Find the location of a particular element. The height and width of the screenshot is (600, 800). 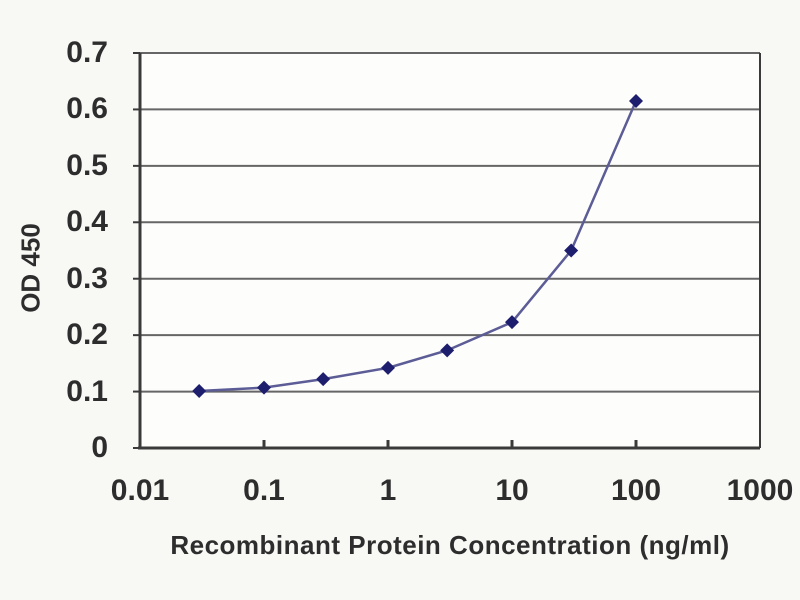

y-axis-tick-label: 0.6 is located at coordinates (87, 109).